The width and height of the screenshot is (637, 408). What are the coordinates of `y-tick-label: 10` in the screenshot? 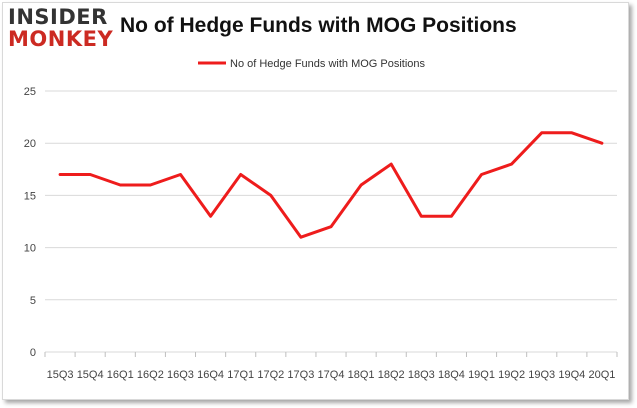 It's located at (30, 249).